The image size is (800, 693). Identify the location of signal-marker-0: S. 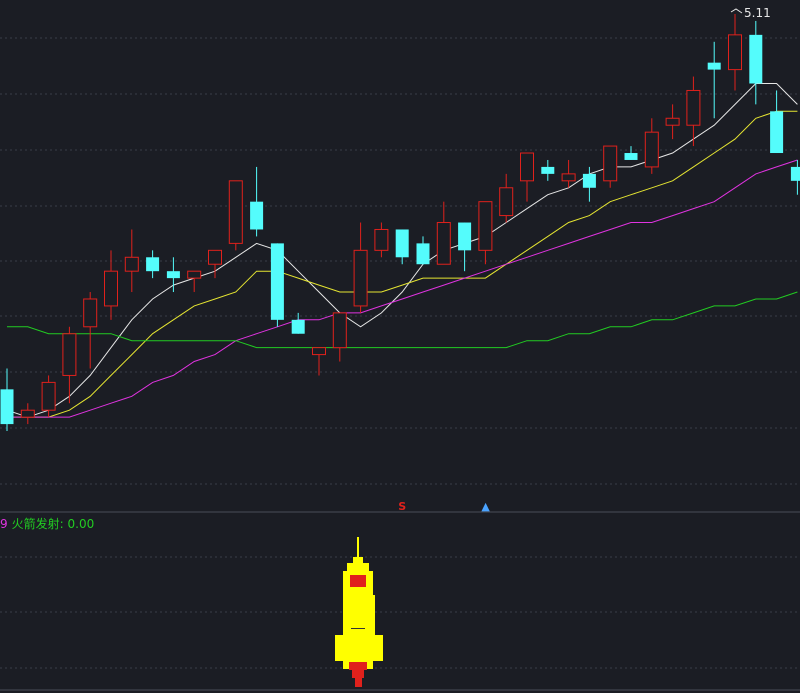
(402, 506).